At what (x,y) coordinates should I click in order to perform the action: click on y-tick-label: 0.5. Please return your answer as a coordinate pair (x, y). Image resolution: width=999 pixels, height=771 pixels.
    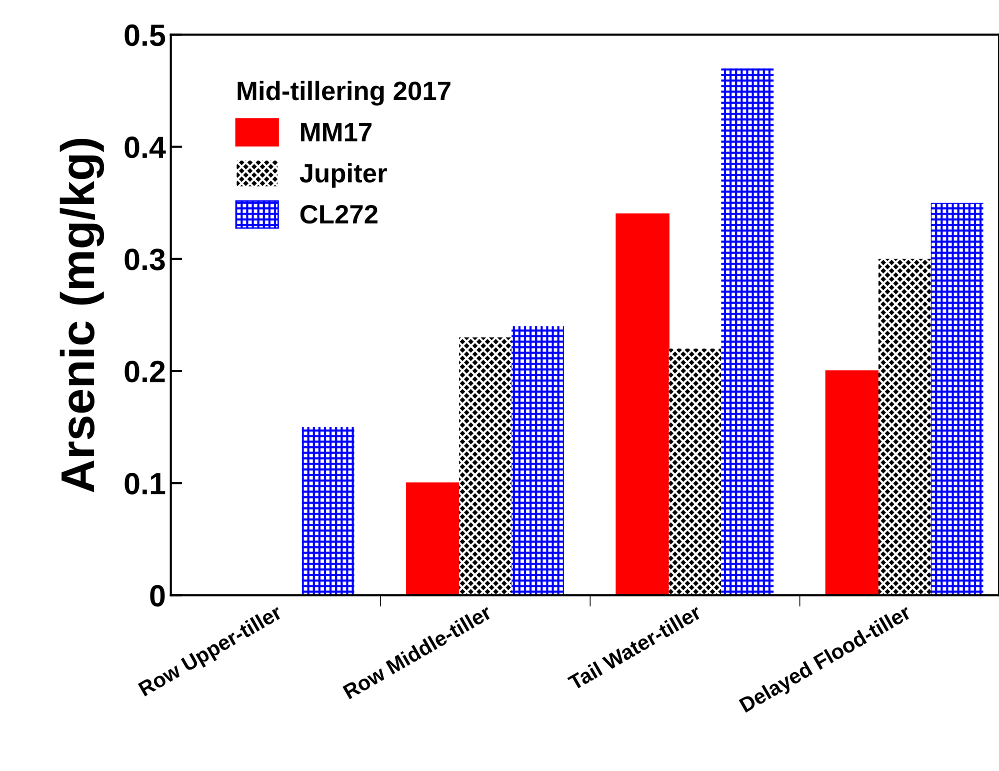
    Looking at the image, I should click on (145, 35).